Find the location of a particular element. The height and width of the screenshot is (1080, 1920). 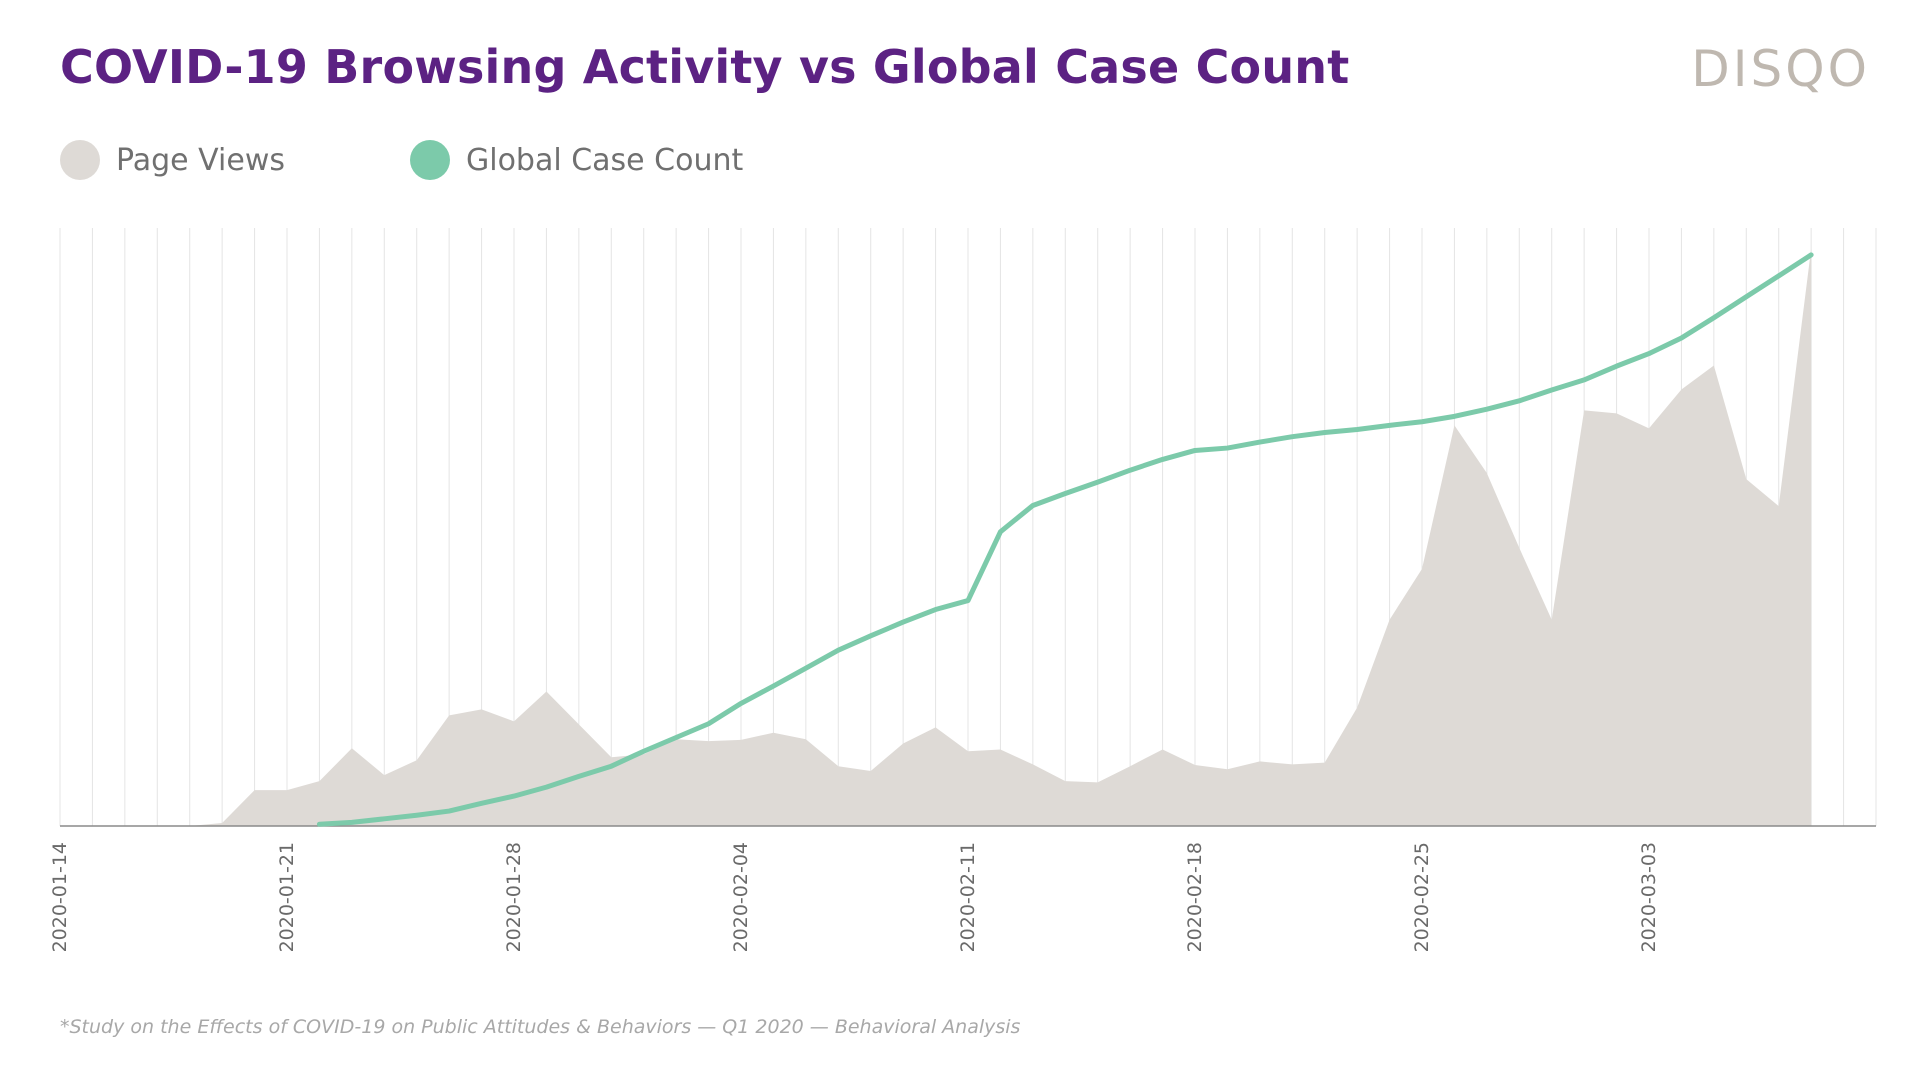

legend-label-global-case-count: Global Case Count is located at coordinates (604, 160).